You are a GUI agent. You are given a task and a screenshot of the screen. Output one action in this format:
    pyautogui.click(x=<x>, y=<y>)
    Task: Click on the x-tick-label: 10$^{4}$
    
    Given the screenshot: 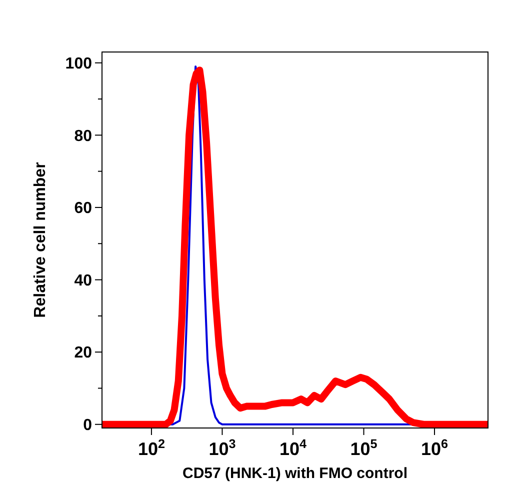 What is the action you would take?
    pyautogui.click(x=293, y=448)
    